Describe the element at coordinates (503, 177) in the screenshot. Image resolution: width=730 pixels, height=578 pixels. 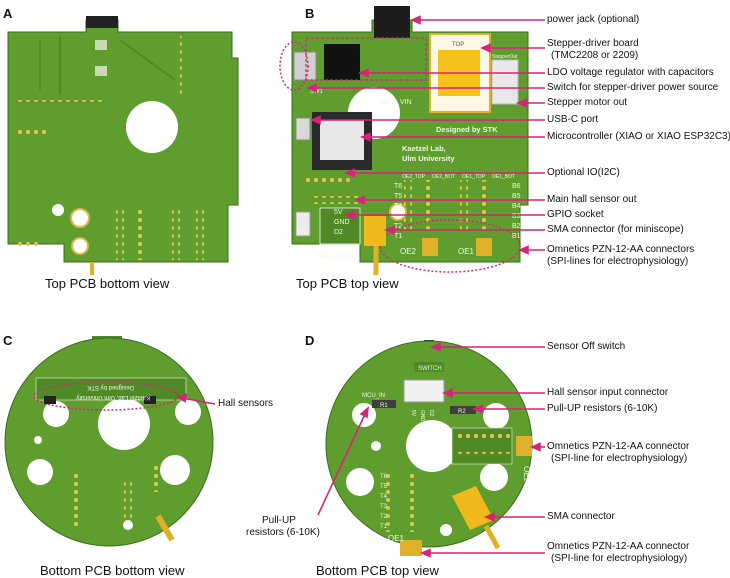
I see `pcb-oe-header-label: OE1_BOT` at that location.